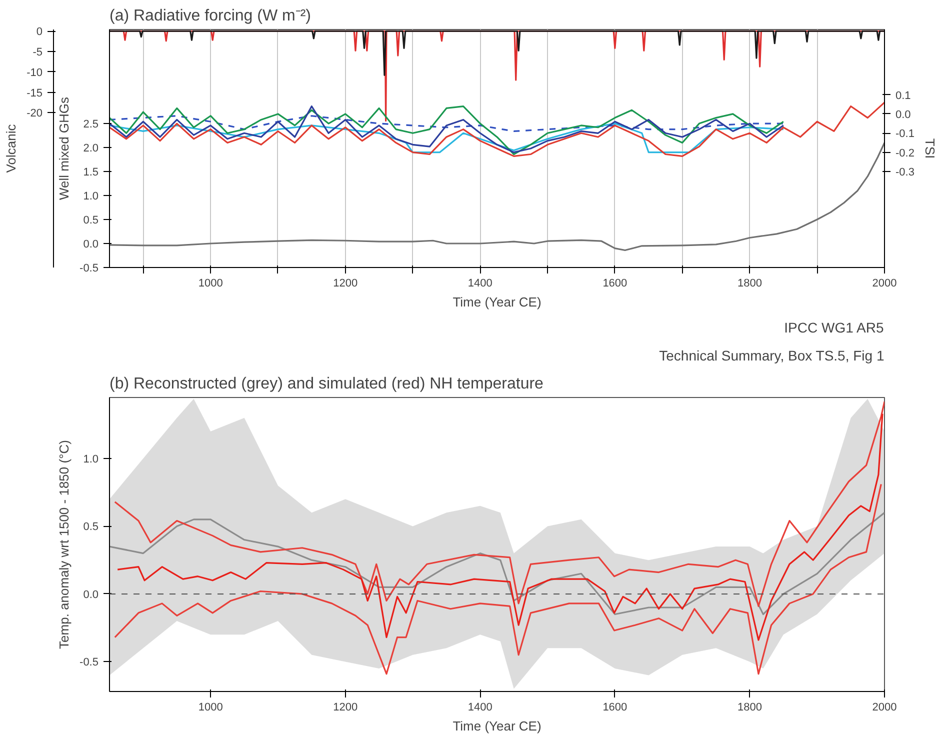 Image resolution: width=942 pixels, height=746 pixels. Describe the element at coordinates (903, 96) in the screenshot. I see `y2-tick-label: 0.1` at that location.